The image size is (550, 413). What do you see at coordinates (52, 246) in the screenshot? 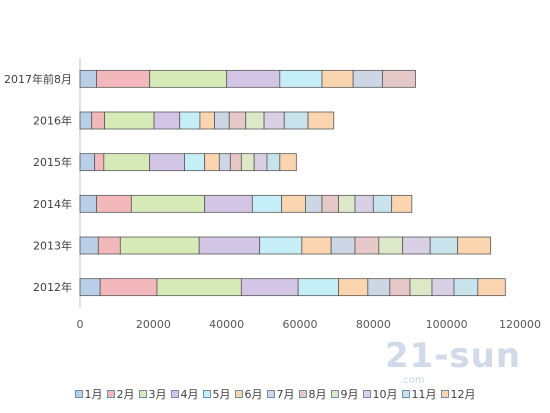
I see `category-label: 2013年` at bounding box center [52, 246].